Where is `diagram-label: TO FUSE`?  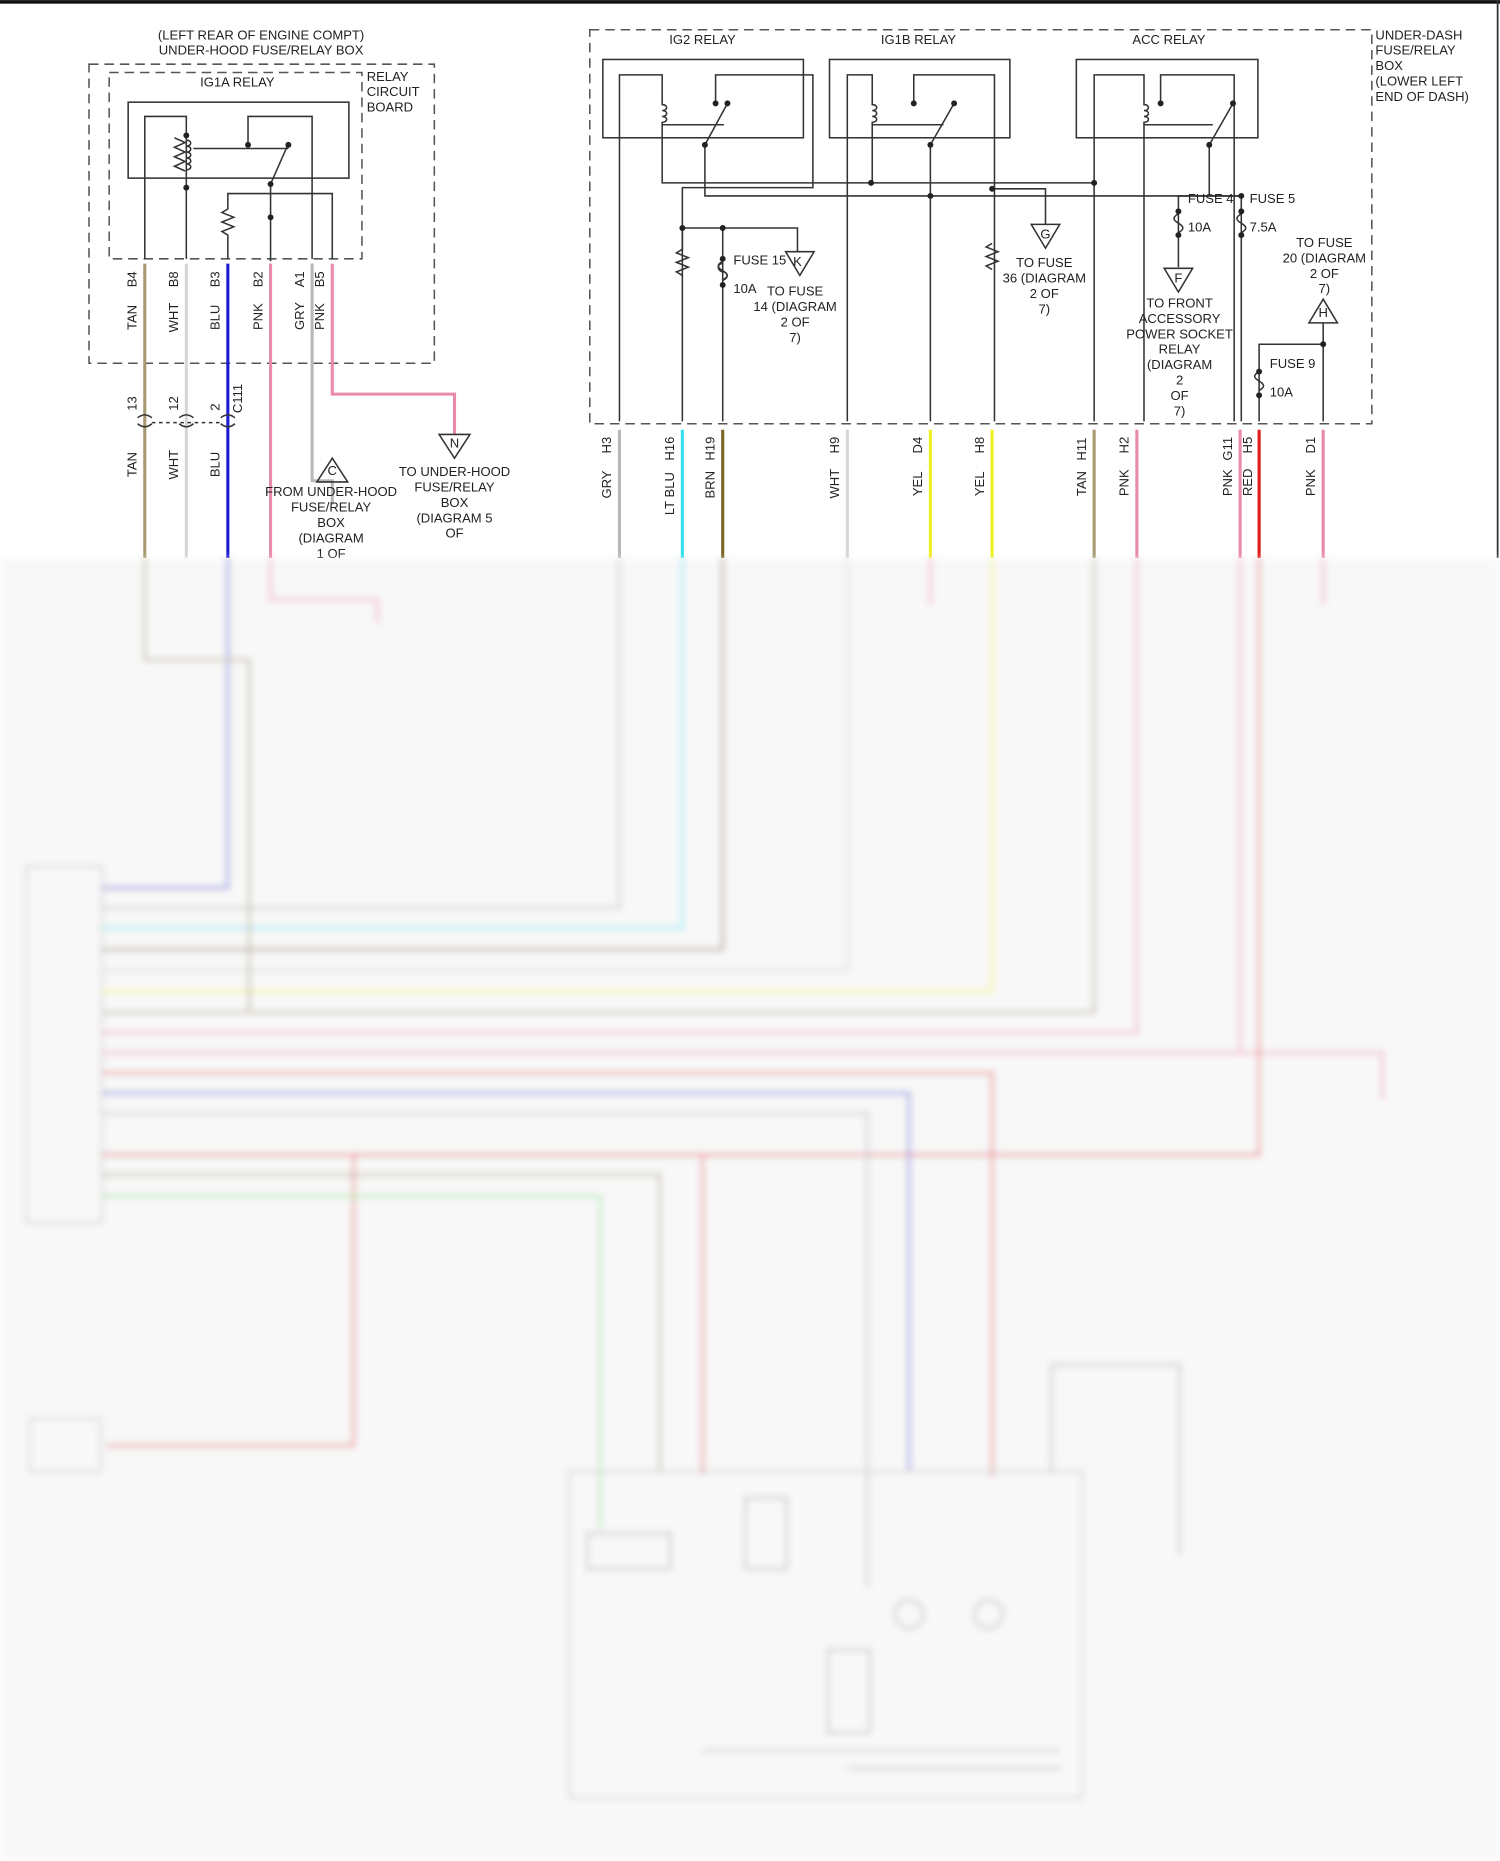 diagram-label: TO FUSE is located at coordinates (1044, 262).